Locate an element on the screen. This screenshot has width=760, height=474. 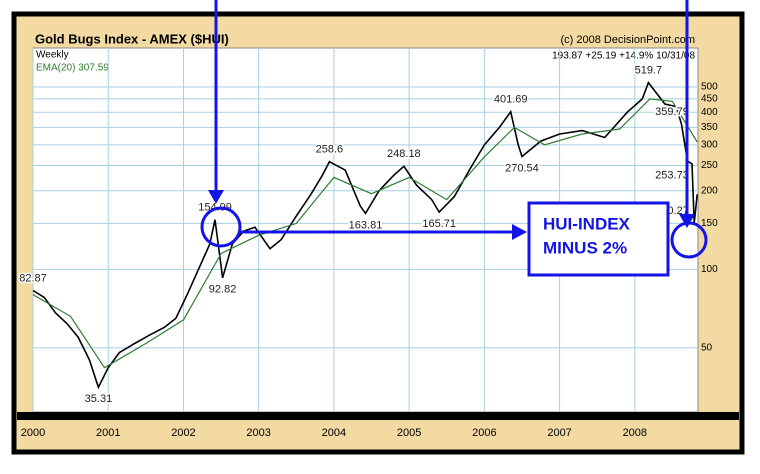
x-tick-label: 2006 is located at coordinates (484, 433).